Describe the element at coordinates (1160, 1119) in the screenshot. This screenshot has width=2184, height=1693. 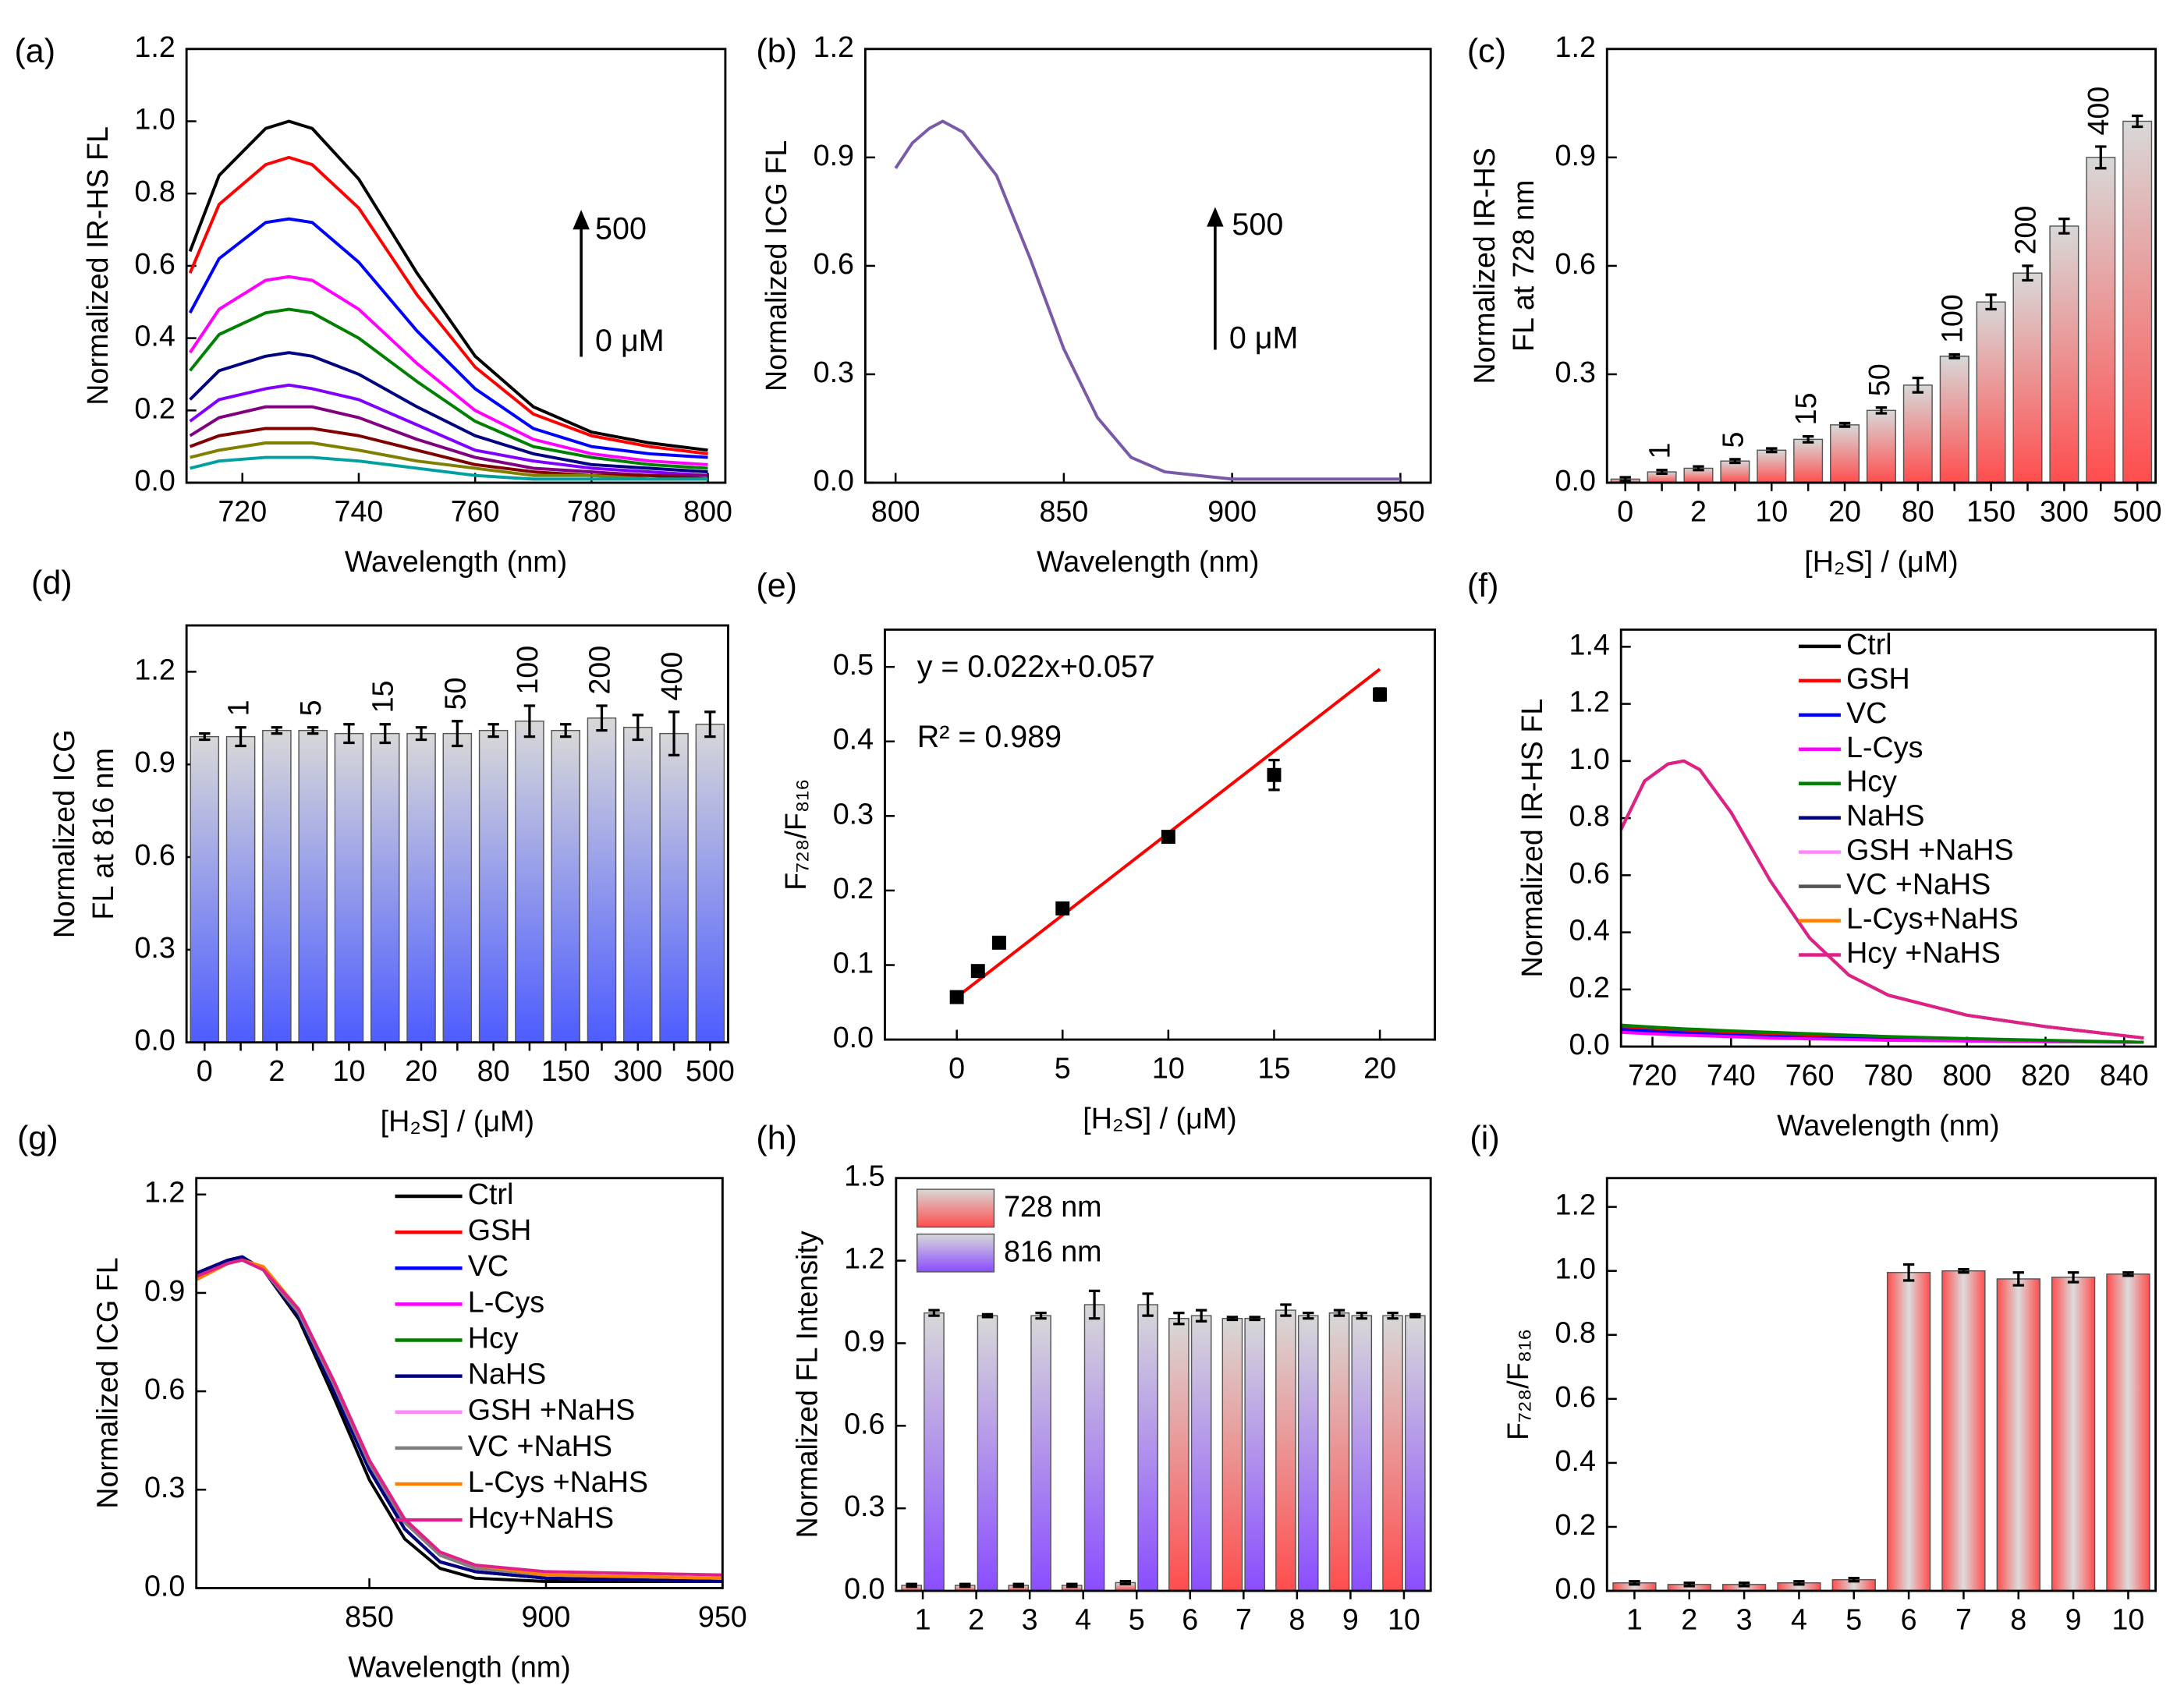
I see `x-axis-label: [H₂S] / (μM)` at that location.